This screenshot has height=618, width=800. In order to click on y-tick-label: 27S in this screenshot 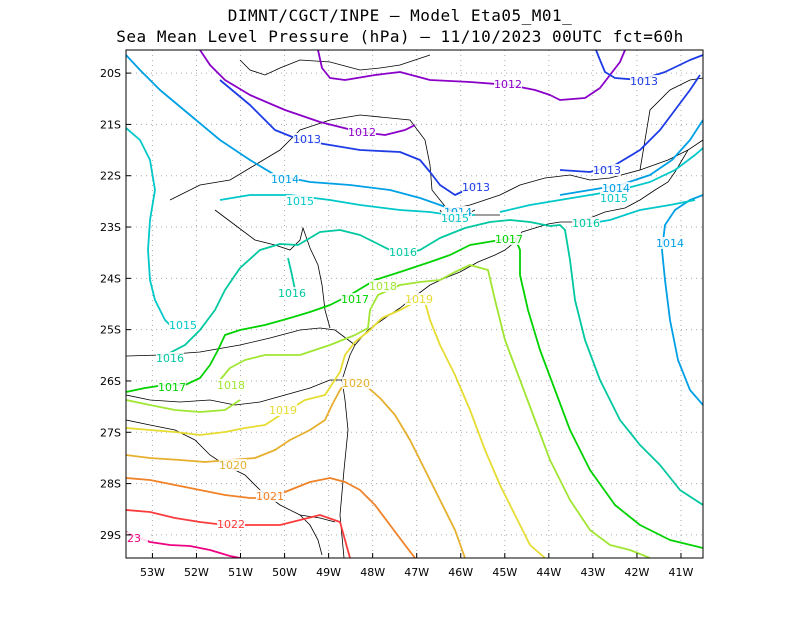, I will do `click(110, 432)`.